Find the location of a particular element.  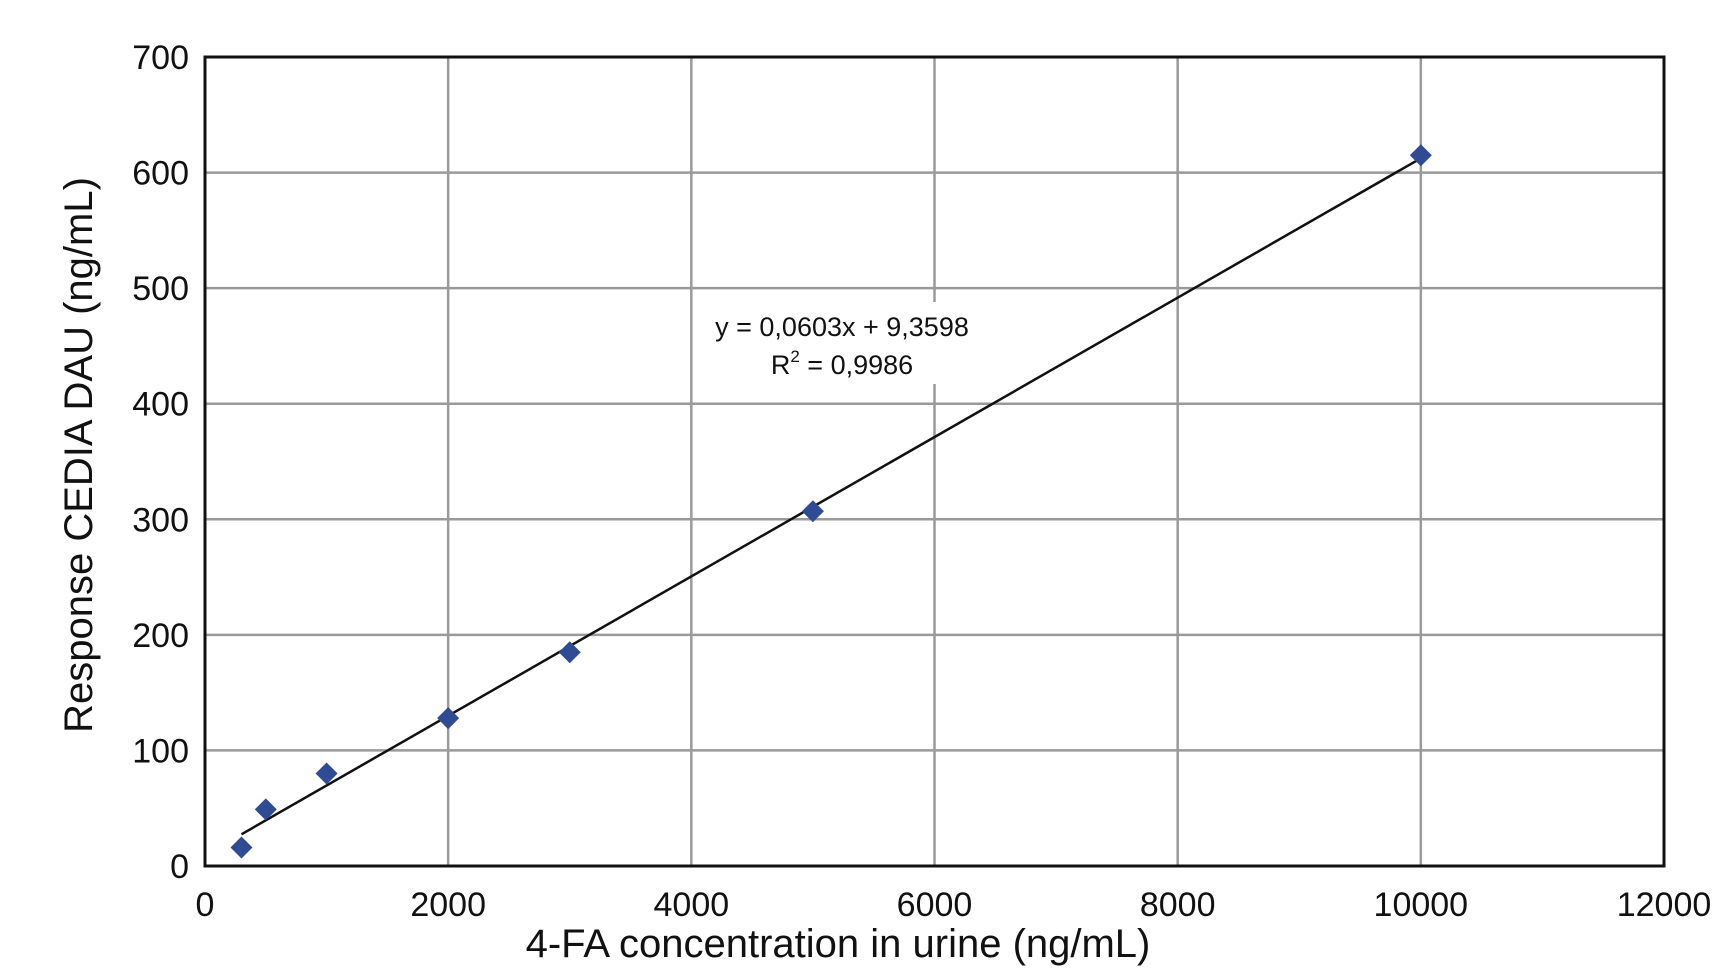

y-tick-label: 300 is located at coordinates (160, 520).